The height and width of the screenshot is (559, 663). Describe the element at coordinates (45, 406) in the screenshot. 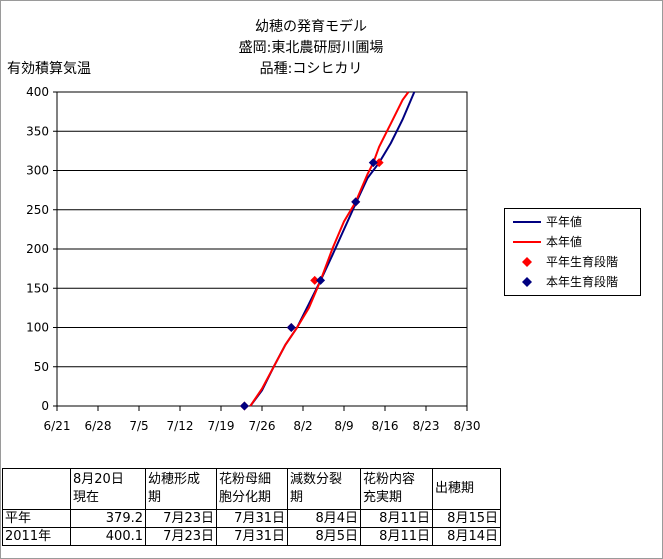

I see `y-tick-label: 0` at that location.